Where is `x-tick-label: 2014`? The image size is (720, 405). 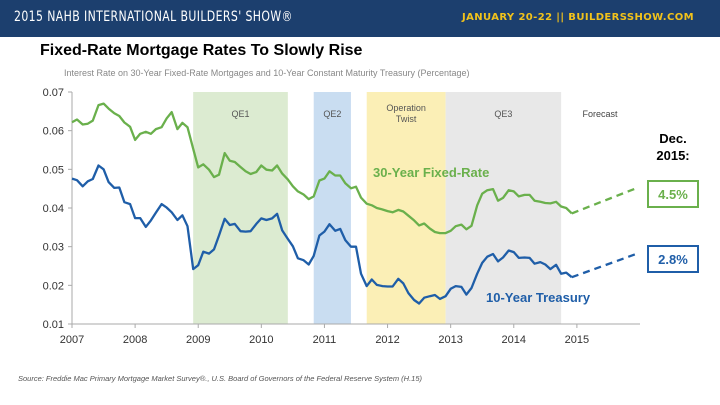 x-tick-label: 2014 is located at coordinates (514, 340).